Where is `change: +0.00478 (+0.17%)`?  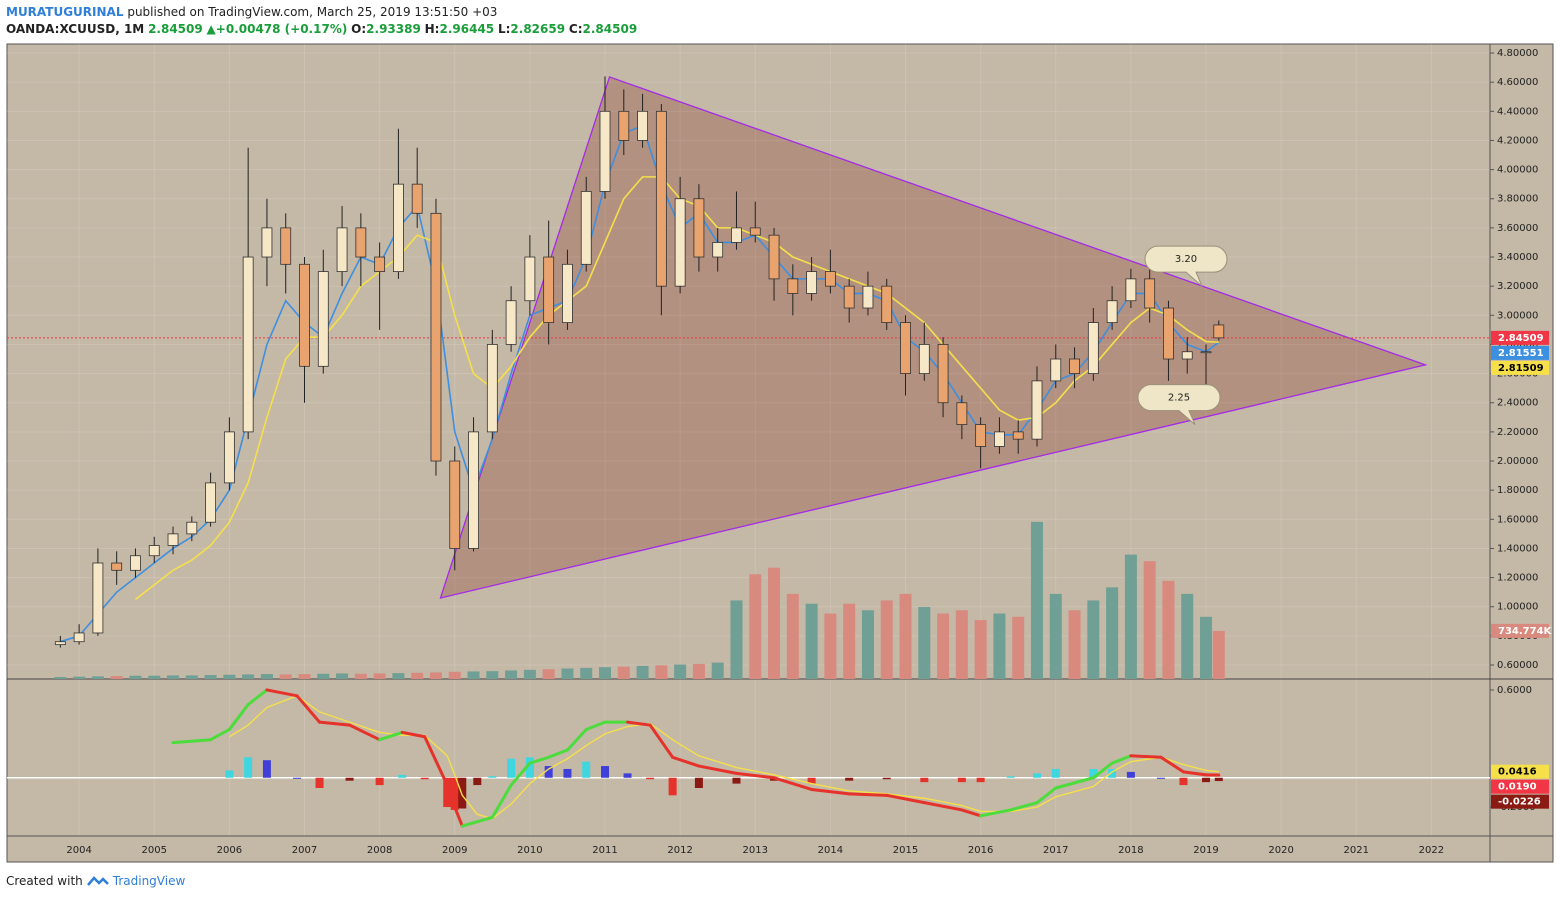 change: +0.00478 (+0.17%) is located at coordinates (281, 29).